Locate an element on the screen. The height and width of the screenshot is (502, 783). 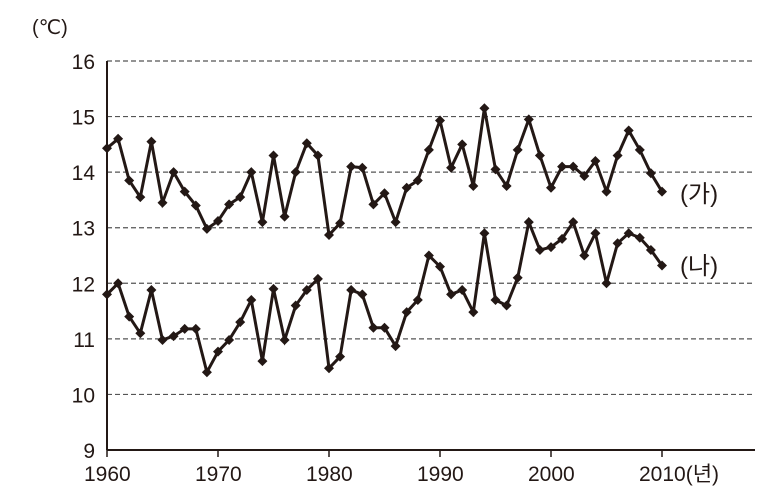
x-tick-labels: 1960 1970 1980 1990 2000 2010(년) is located at coordinates (401, 468).